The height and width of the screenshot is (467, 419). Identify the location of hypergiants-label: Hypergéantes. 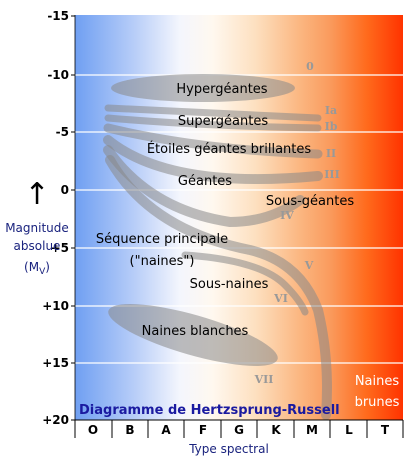
(221, 89).